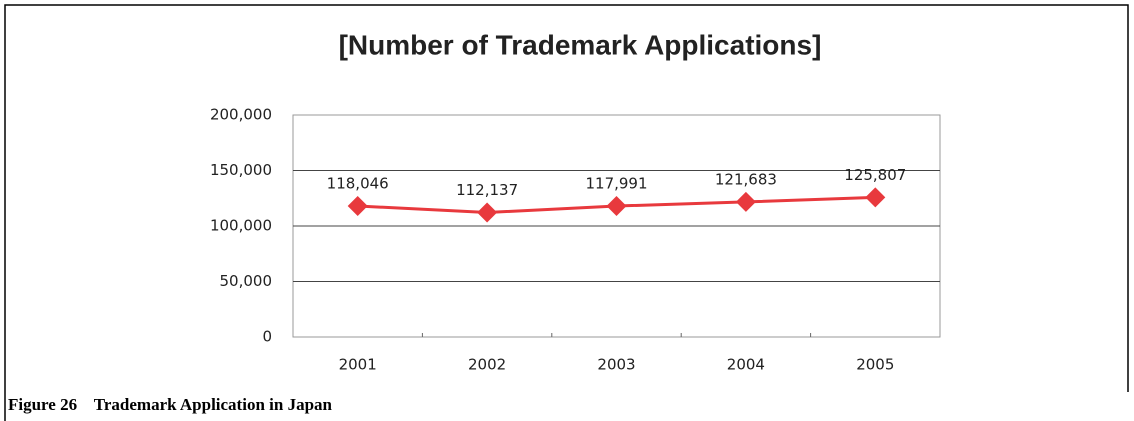  What do you see at coordinates (746, 365) in the screenshot?
I see `x-tick-label: 2004` at bounding box center [746, 365].